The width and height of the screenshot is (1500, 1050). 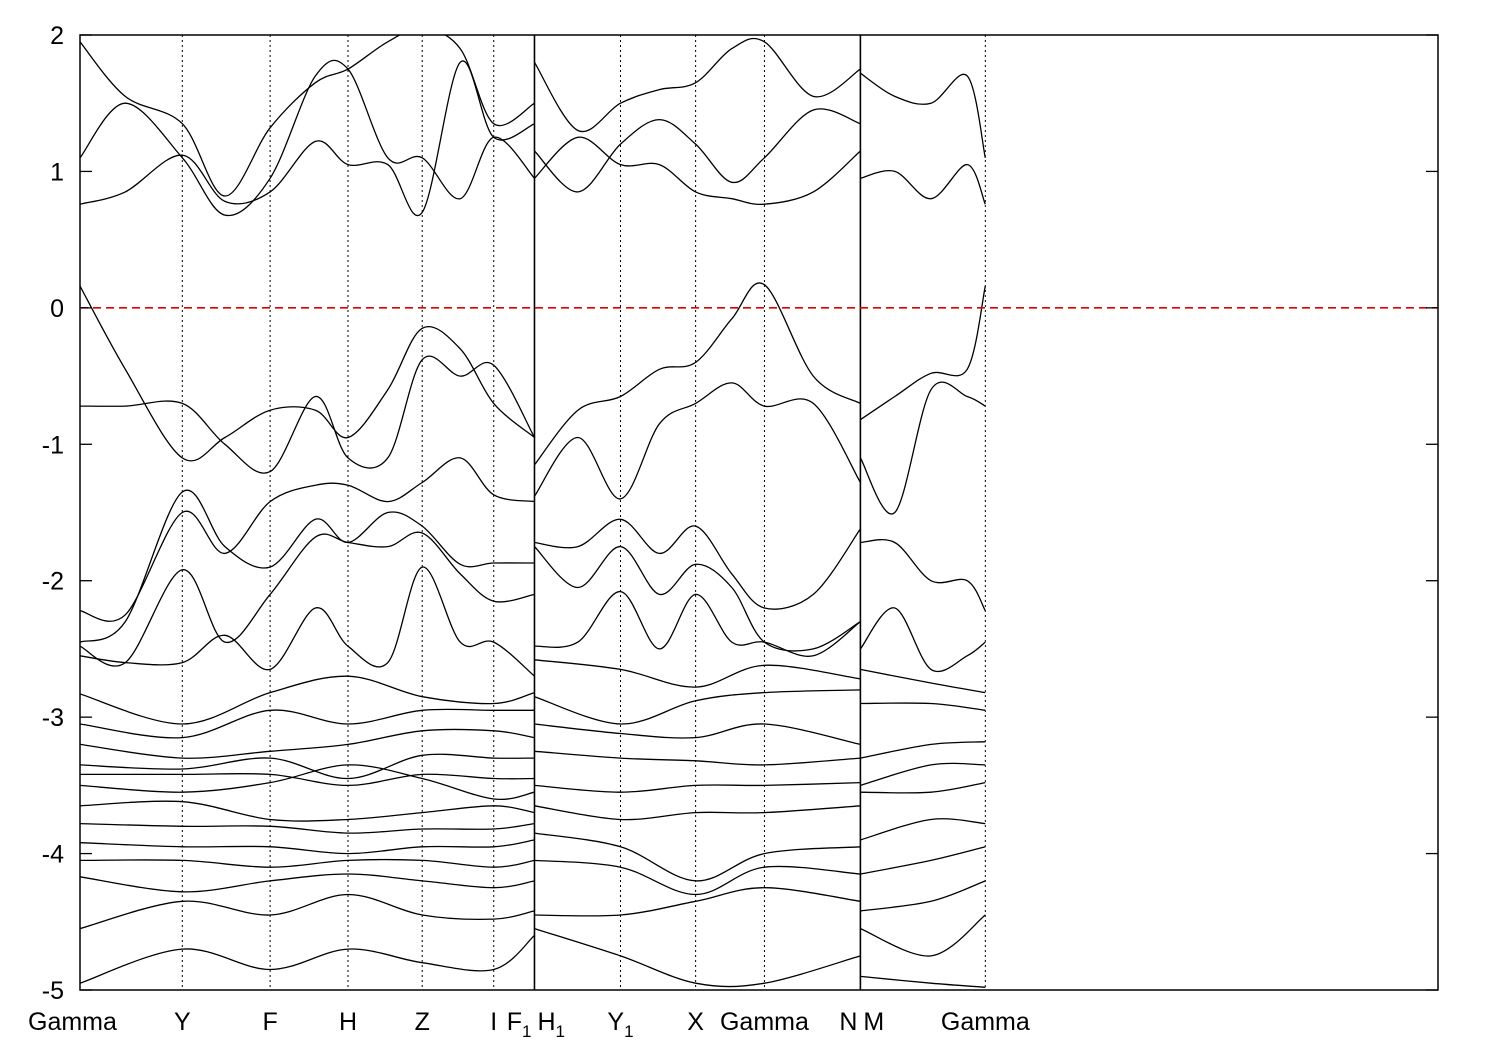 I want to click on y-tick-label: 0, so click(x=57, y=309).